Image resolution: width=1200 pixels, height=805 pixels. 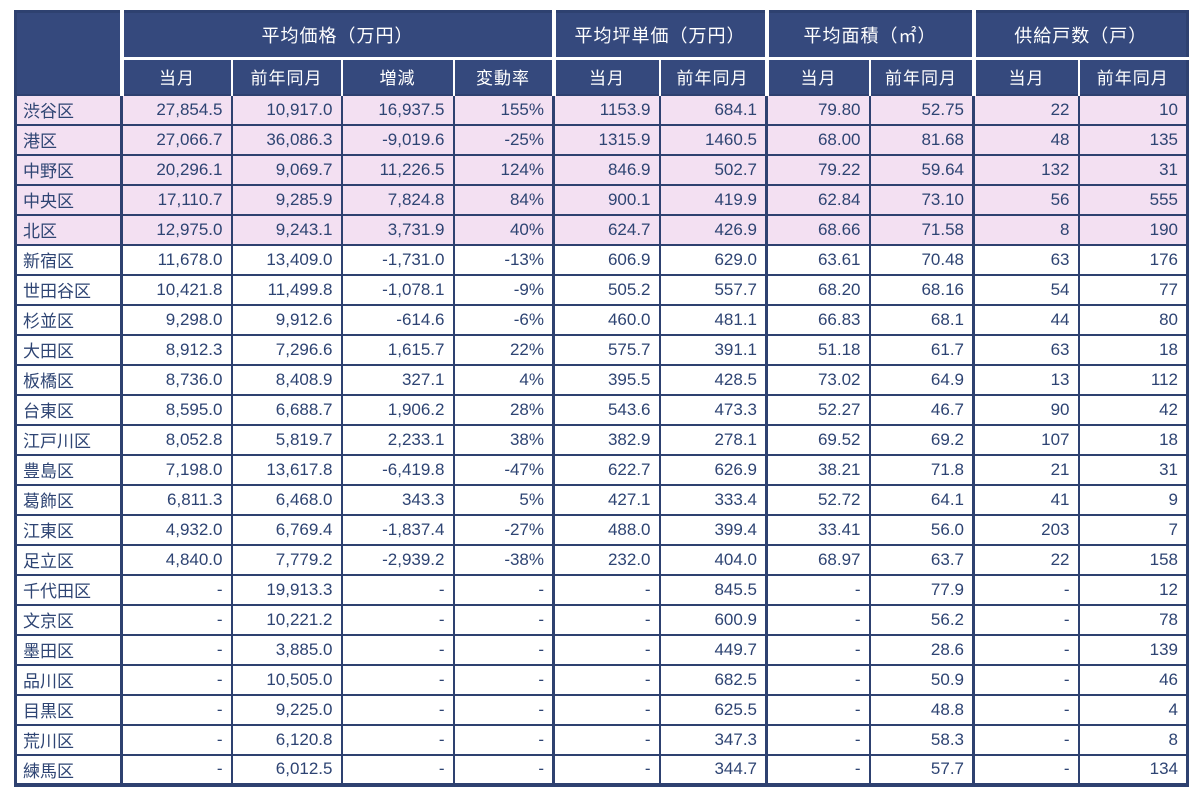 What do you see at coordinates (818, 169) in the screenshot?
I see `value-cell: 79.22` at bounding box center [818, 169].